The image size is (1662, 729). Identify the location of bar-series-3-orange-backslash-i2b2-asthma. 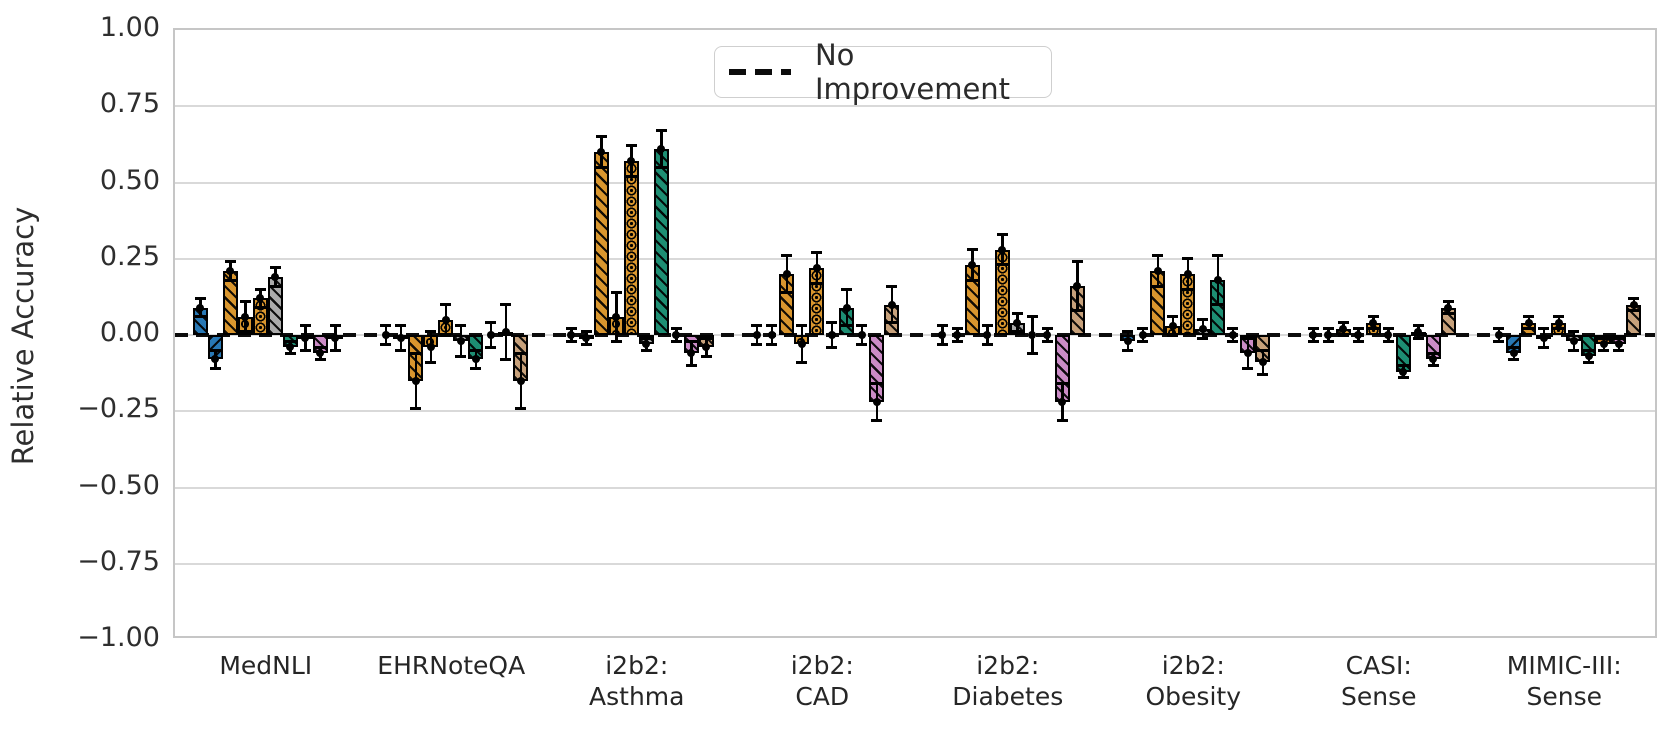
(601, 243).